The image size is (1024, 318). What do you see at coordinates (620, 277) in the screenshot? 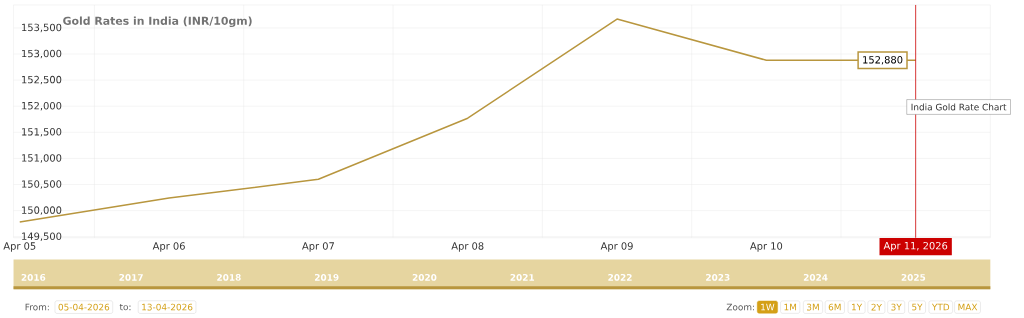
I see `text: 2022` at bounding box center [620, 277].